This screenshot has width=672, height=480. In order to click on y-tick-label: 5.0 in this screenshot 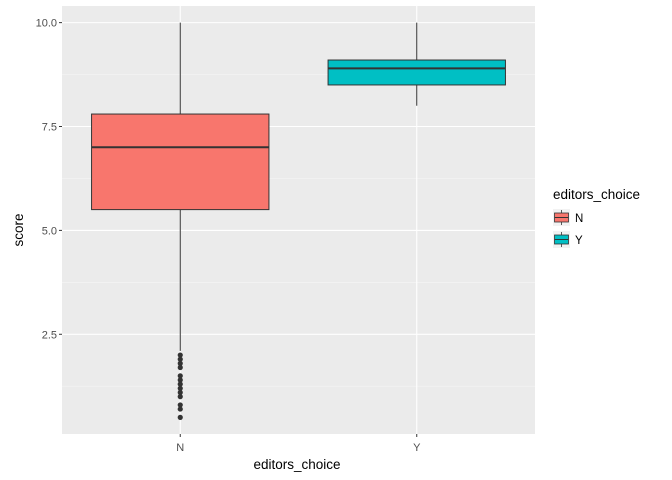, I will do `click(49, 231)`.